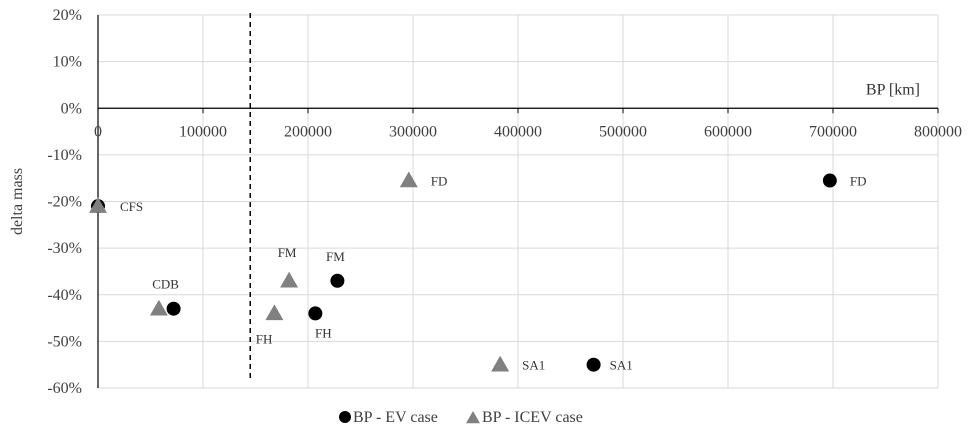  What do you see at coordinates (67, 15) in the screenshot?
I see `y-tick-label: 20%` at bounding box center [67, 15].